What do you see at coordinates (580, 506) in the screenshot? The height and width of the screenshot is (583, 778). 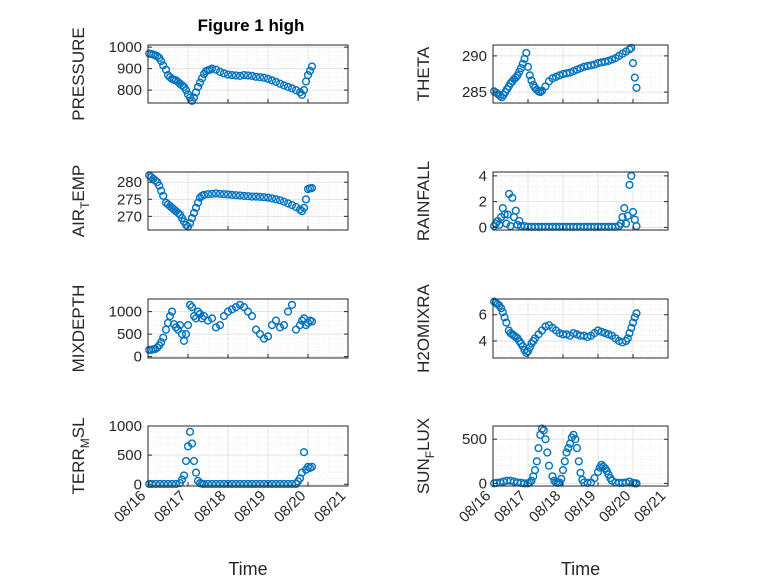 I see `xtick-label: 08/19` at bounding box center [580, 506].